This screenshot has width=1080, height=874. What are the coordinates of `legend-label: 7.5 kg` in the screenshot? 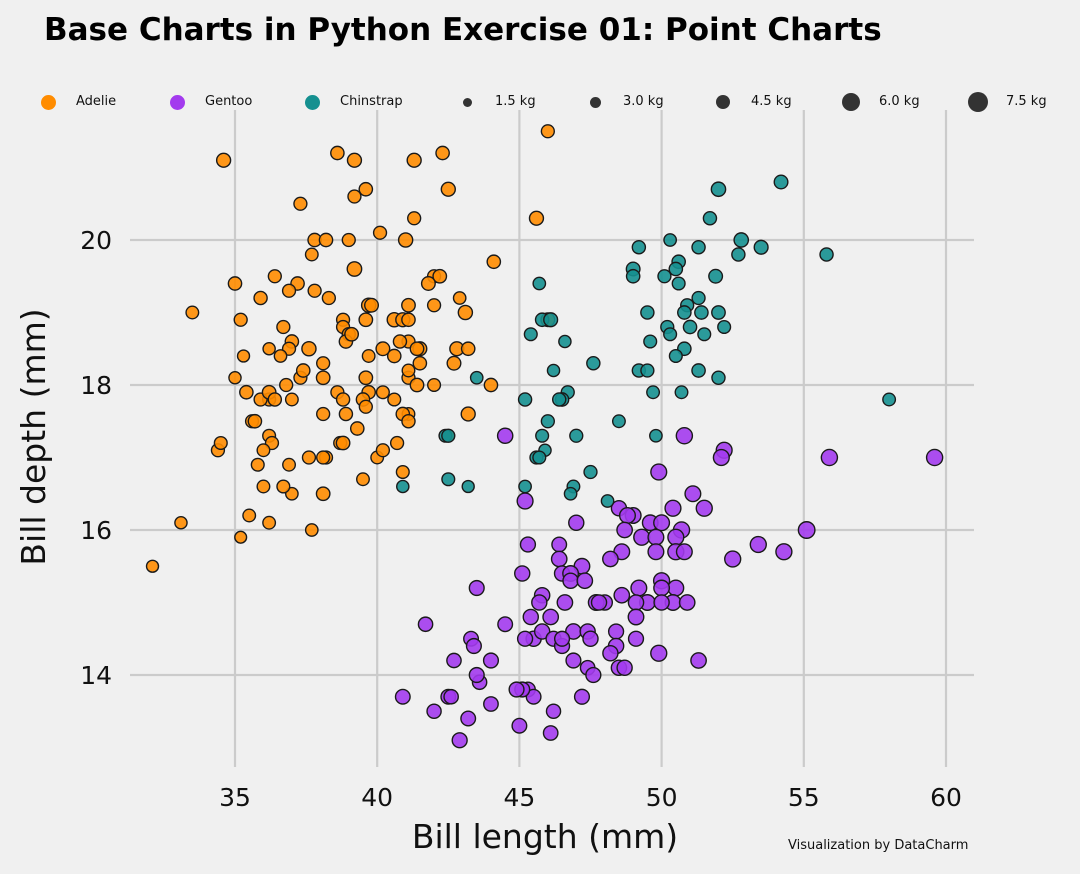 It's located at (1026, 101).